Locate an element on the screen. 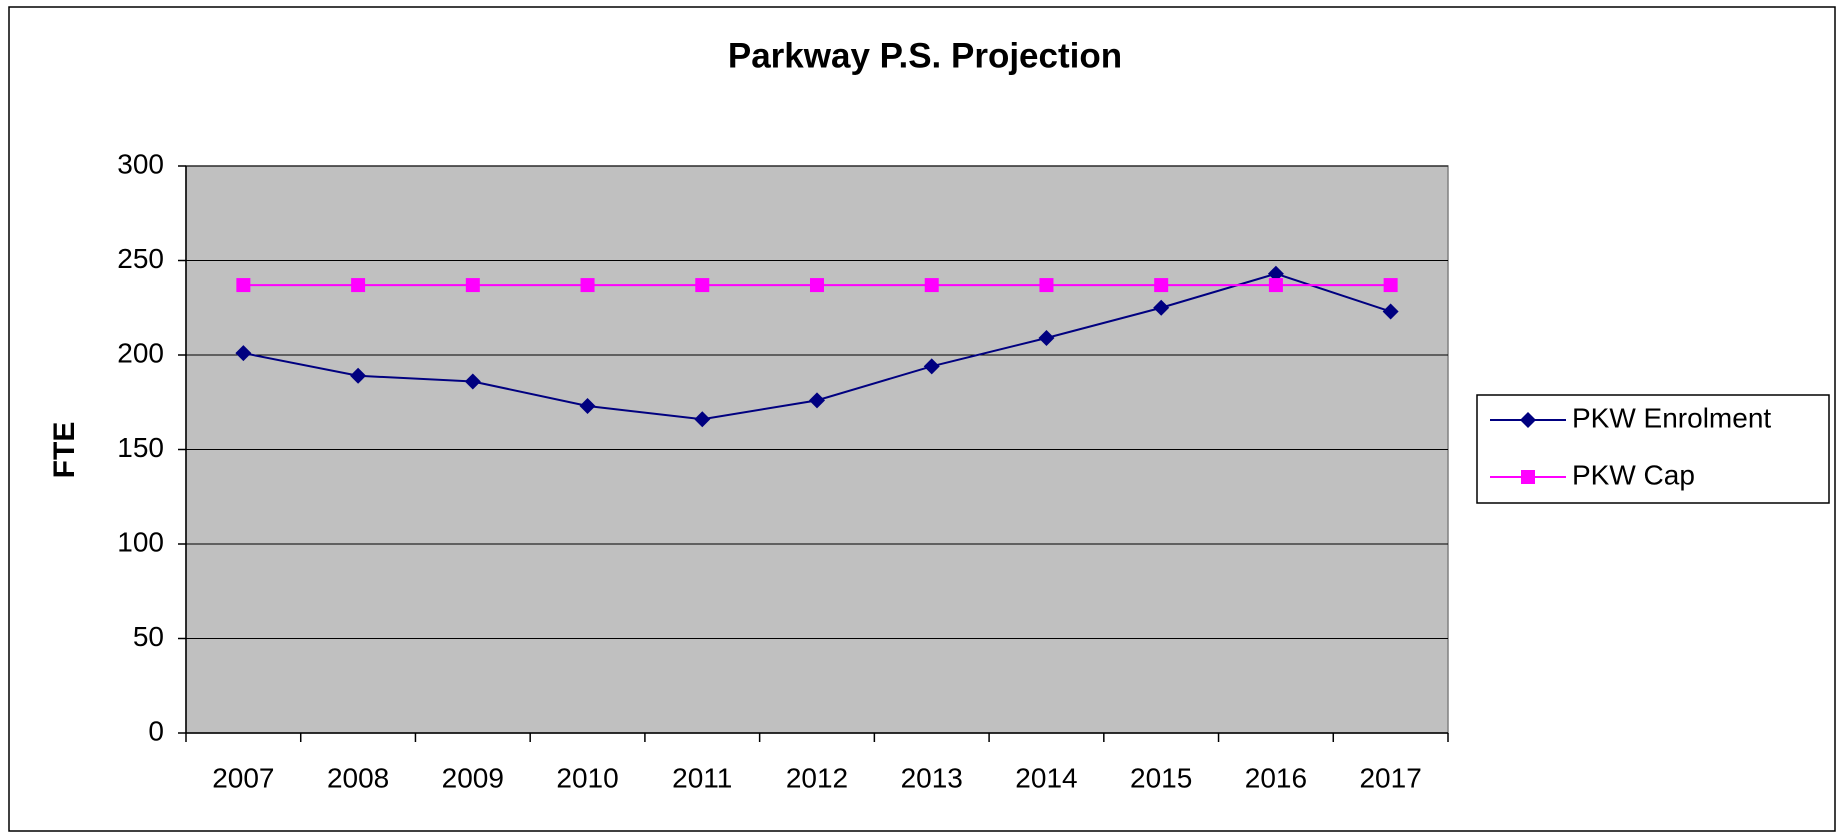  x-tick-label: 2008 is located at coordinates (358, 777).